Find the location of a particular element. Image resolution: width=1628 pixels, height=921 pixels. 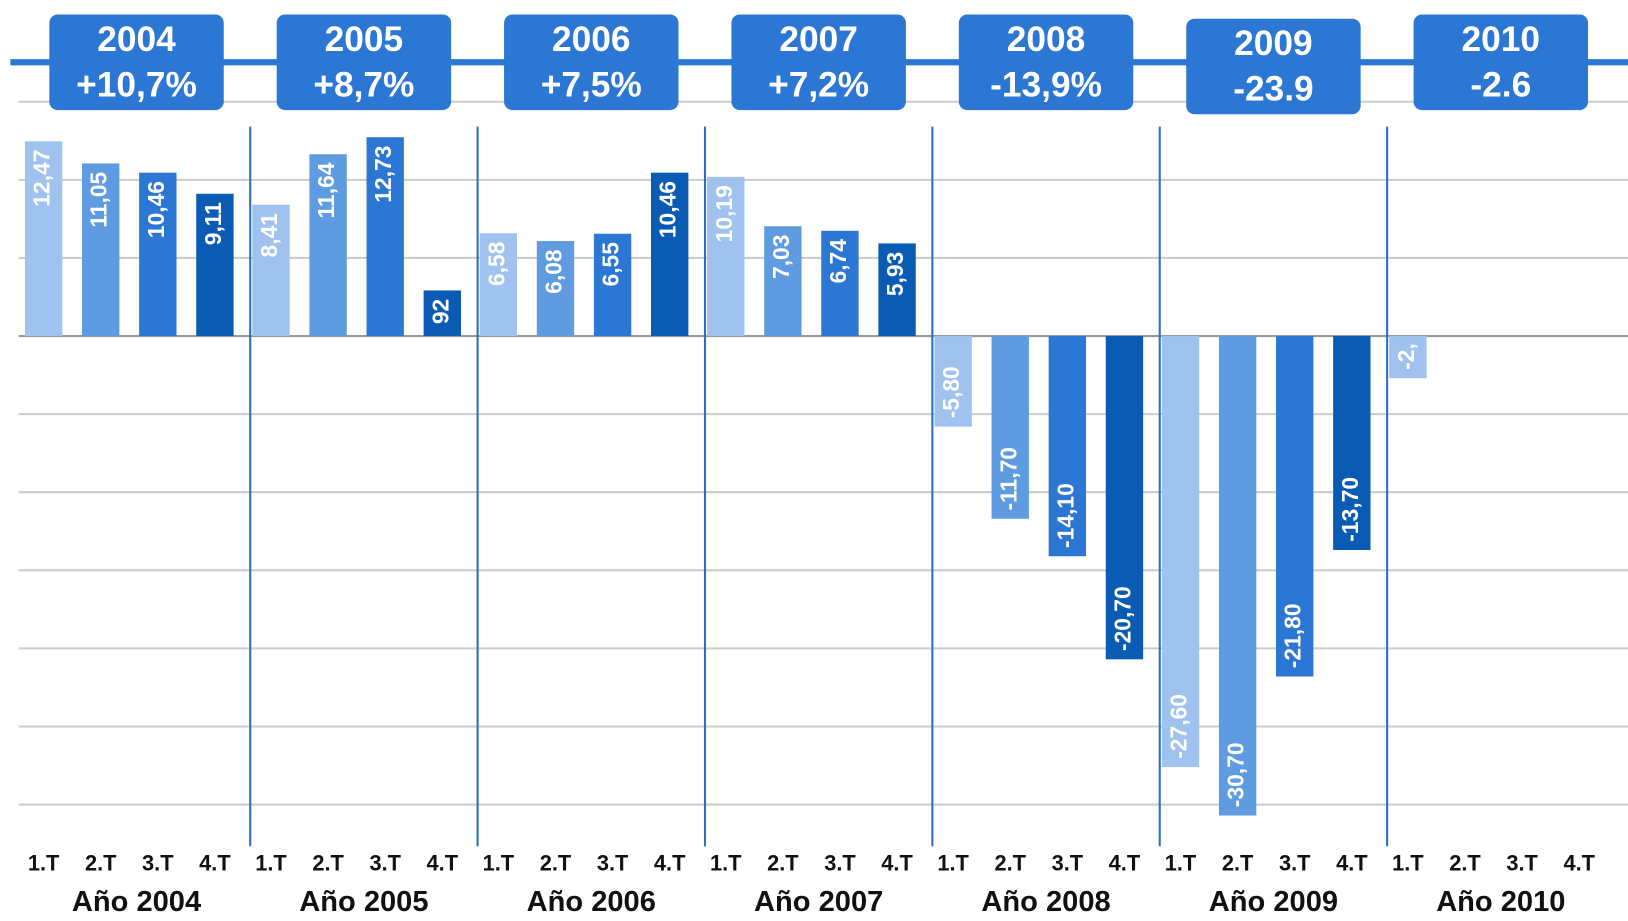

header-year: 2006 is located at coordinates (591, 39).